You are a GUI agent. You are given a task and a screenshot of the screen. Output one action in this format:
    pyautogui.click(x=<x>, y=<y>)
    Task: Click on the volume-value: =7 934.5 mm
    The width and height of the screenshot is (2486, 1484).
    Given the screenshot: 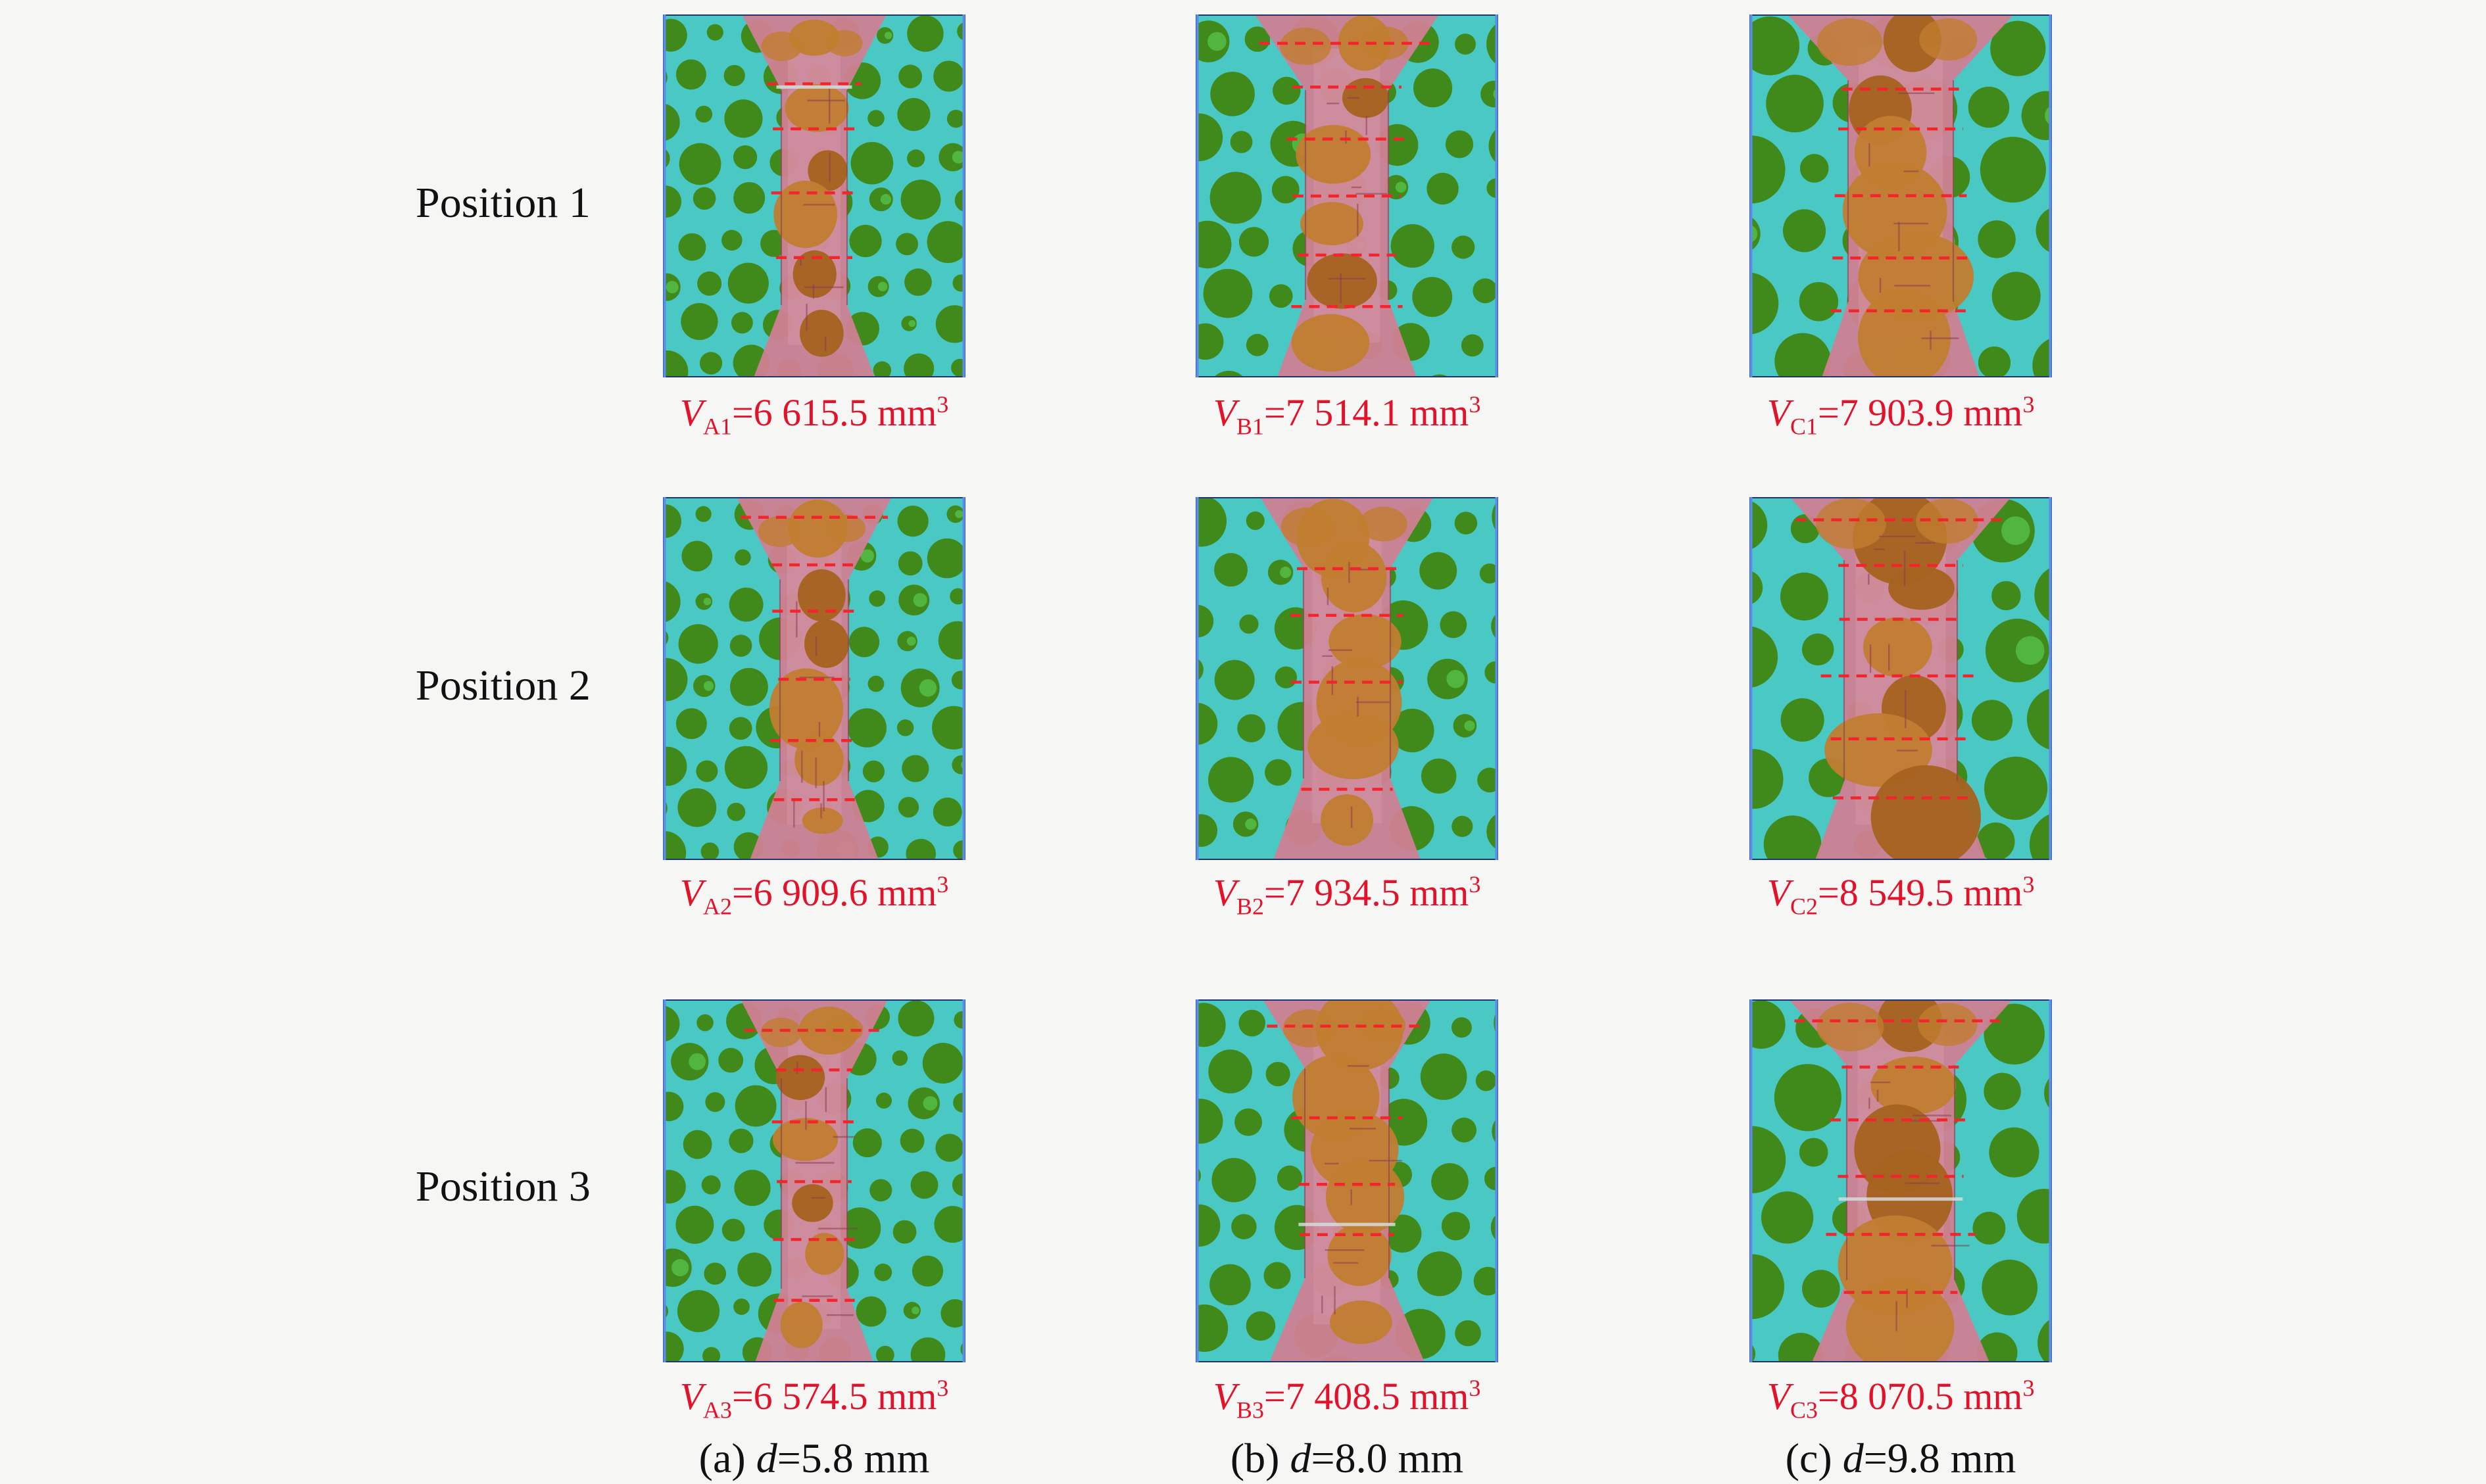 What is the action you would take?
    pyautogui.click(x=1366, y=892)
    